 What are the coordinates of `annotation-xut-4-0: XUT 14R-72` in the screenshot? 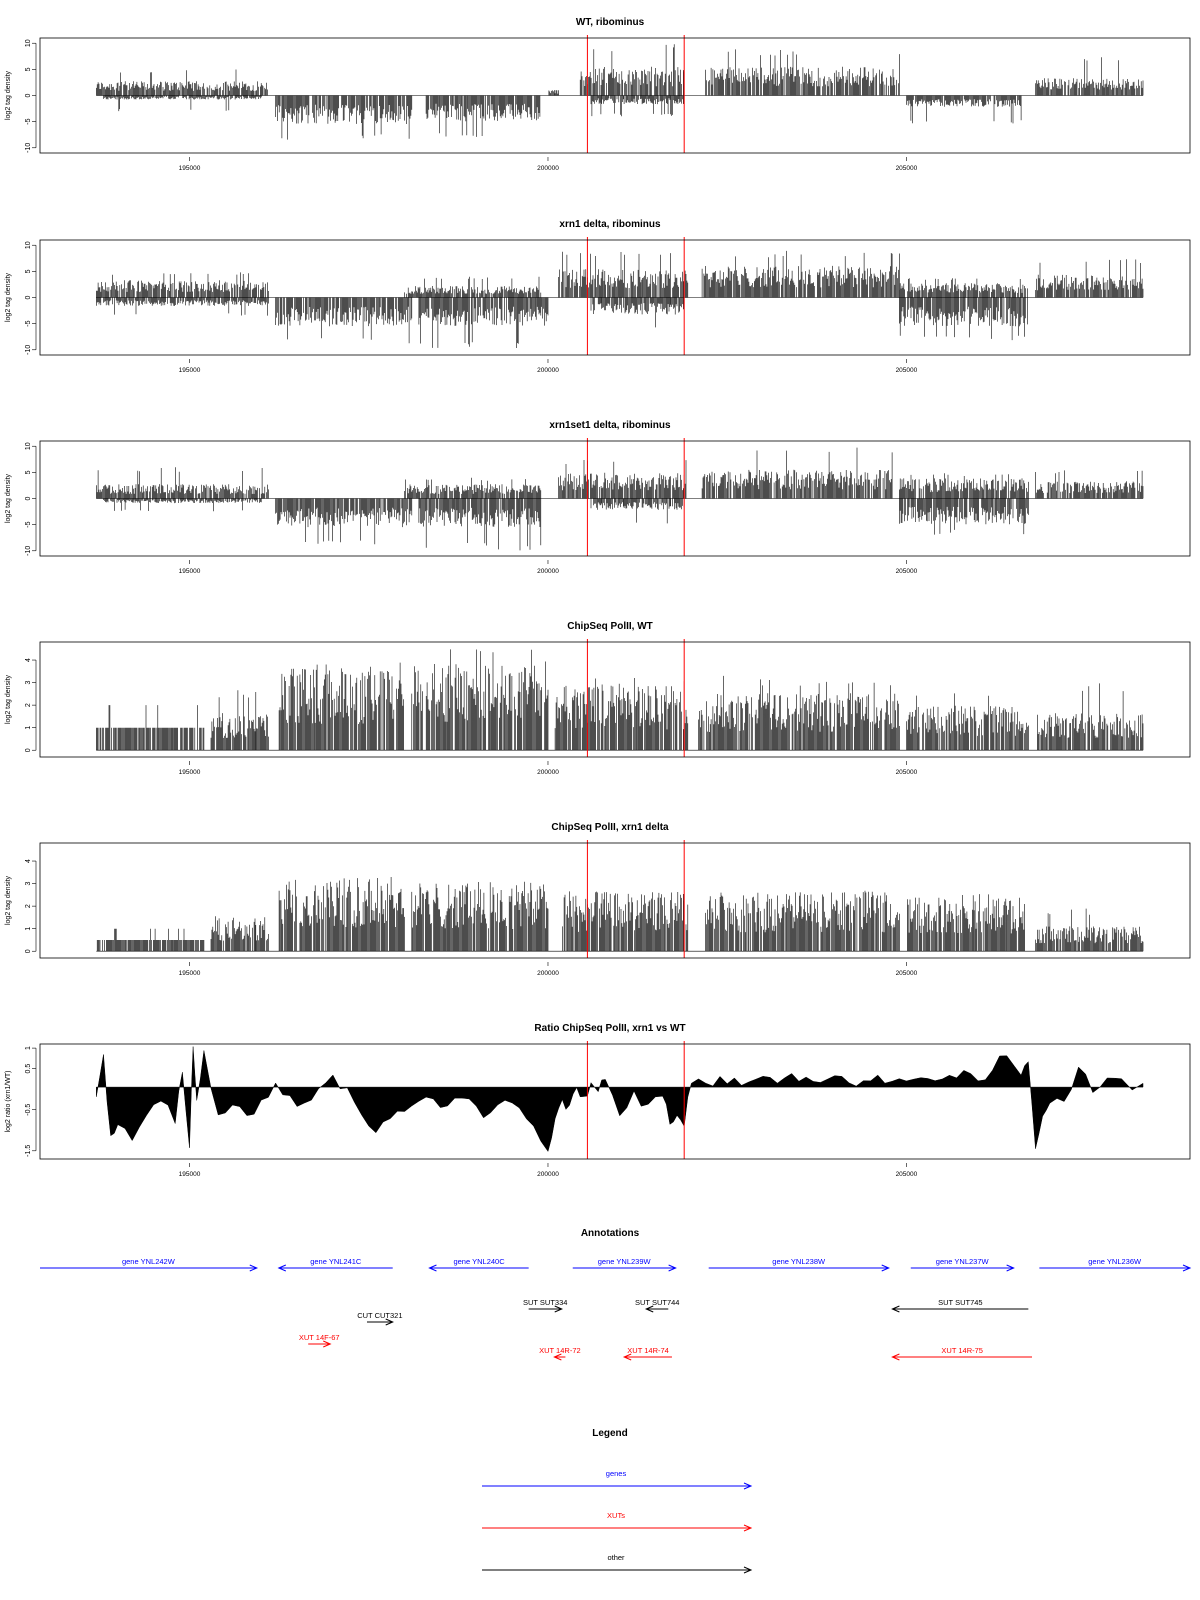 It's located at (560, 1353).